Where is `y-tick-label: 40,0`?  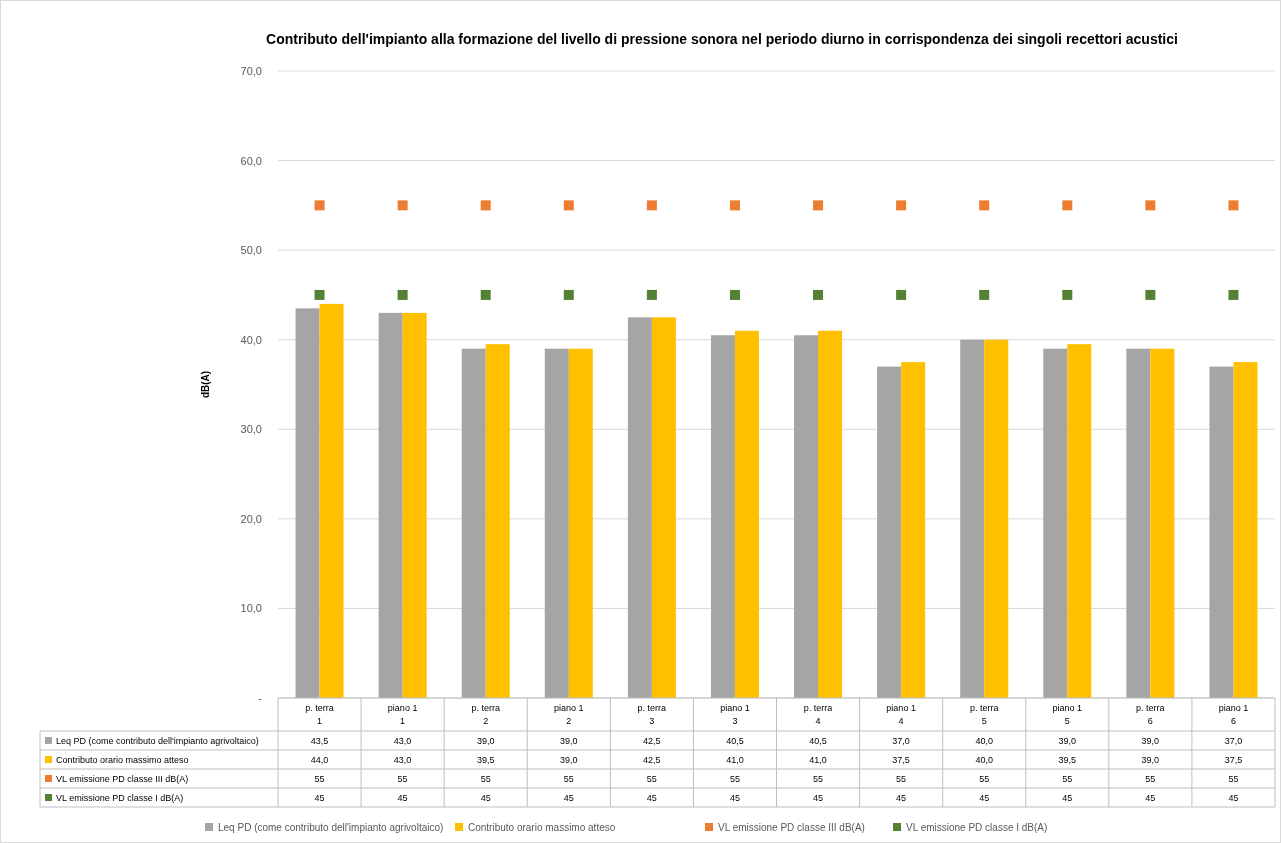 y-tick-label: 40,0 is located at coordinates (251, 339).